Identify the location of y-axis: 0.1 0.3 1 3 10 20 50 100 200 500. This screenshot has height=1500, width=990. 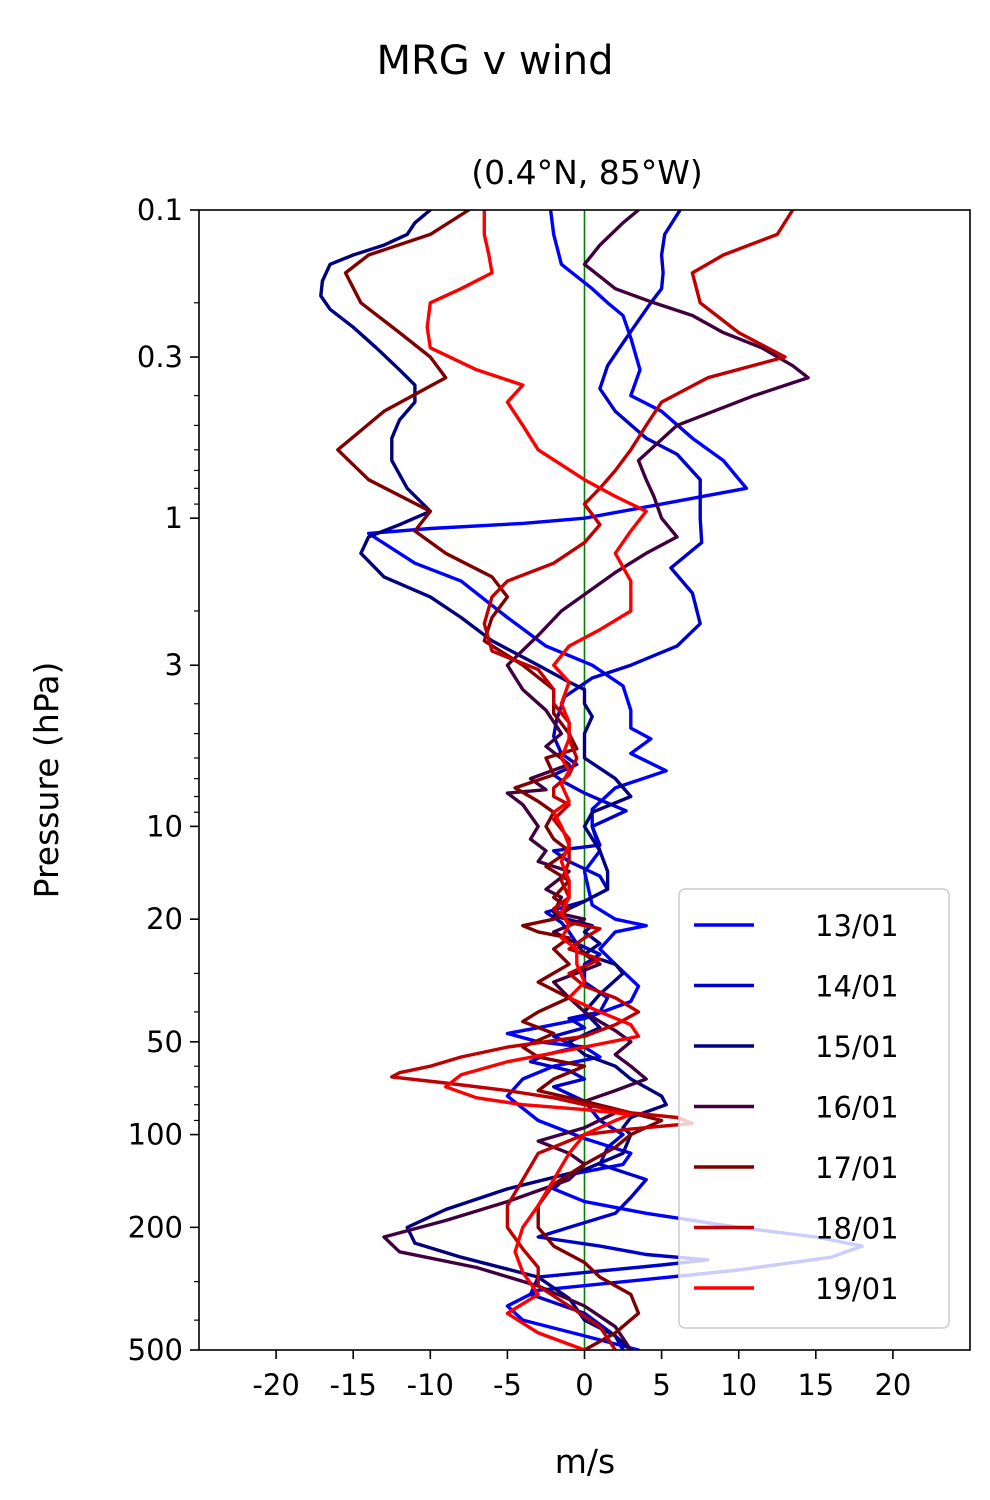
(163, 780).